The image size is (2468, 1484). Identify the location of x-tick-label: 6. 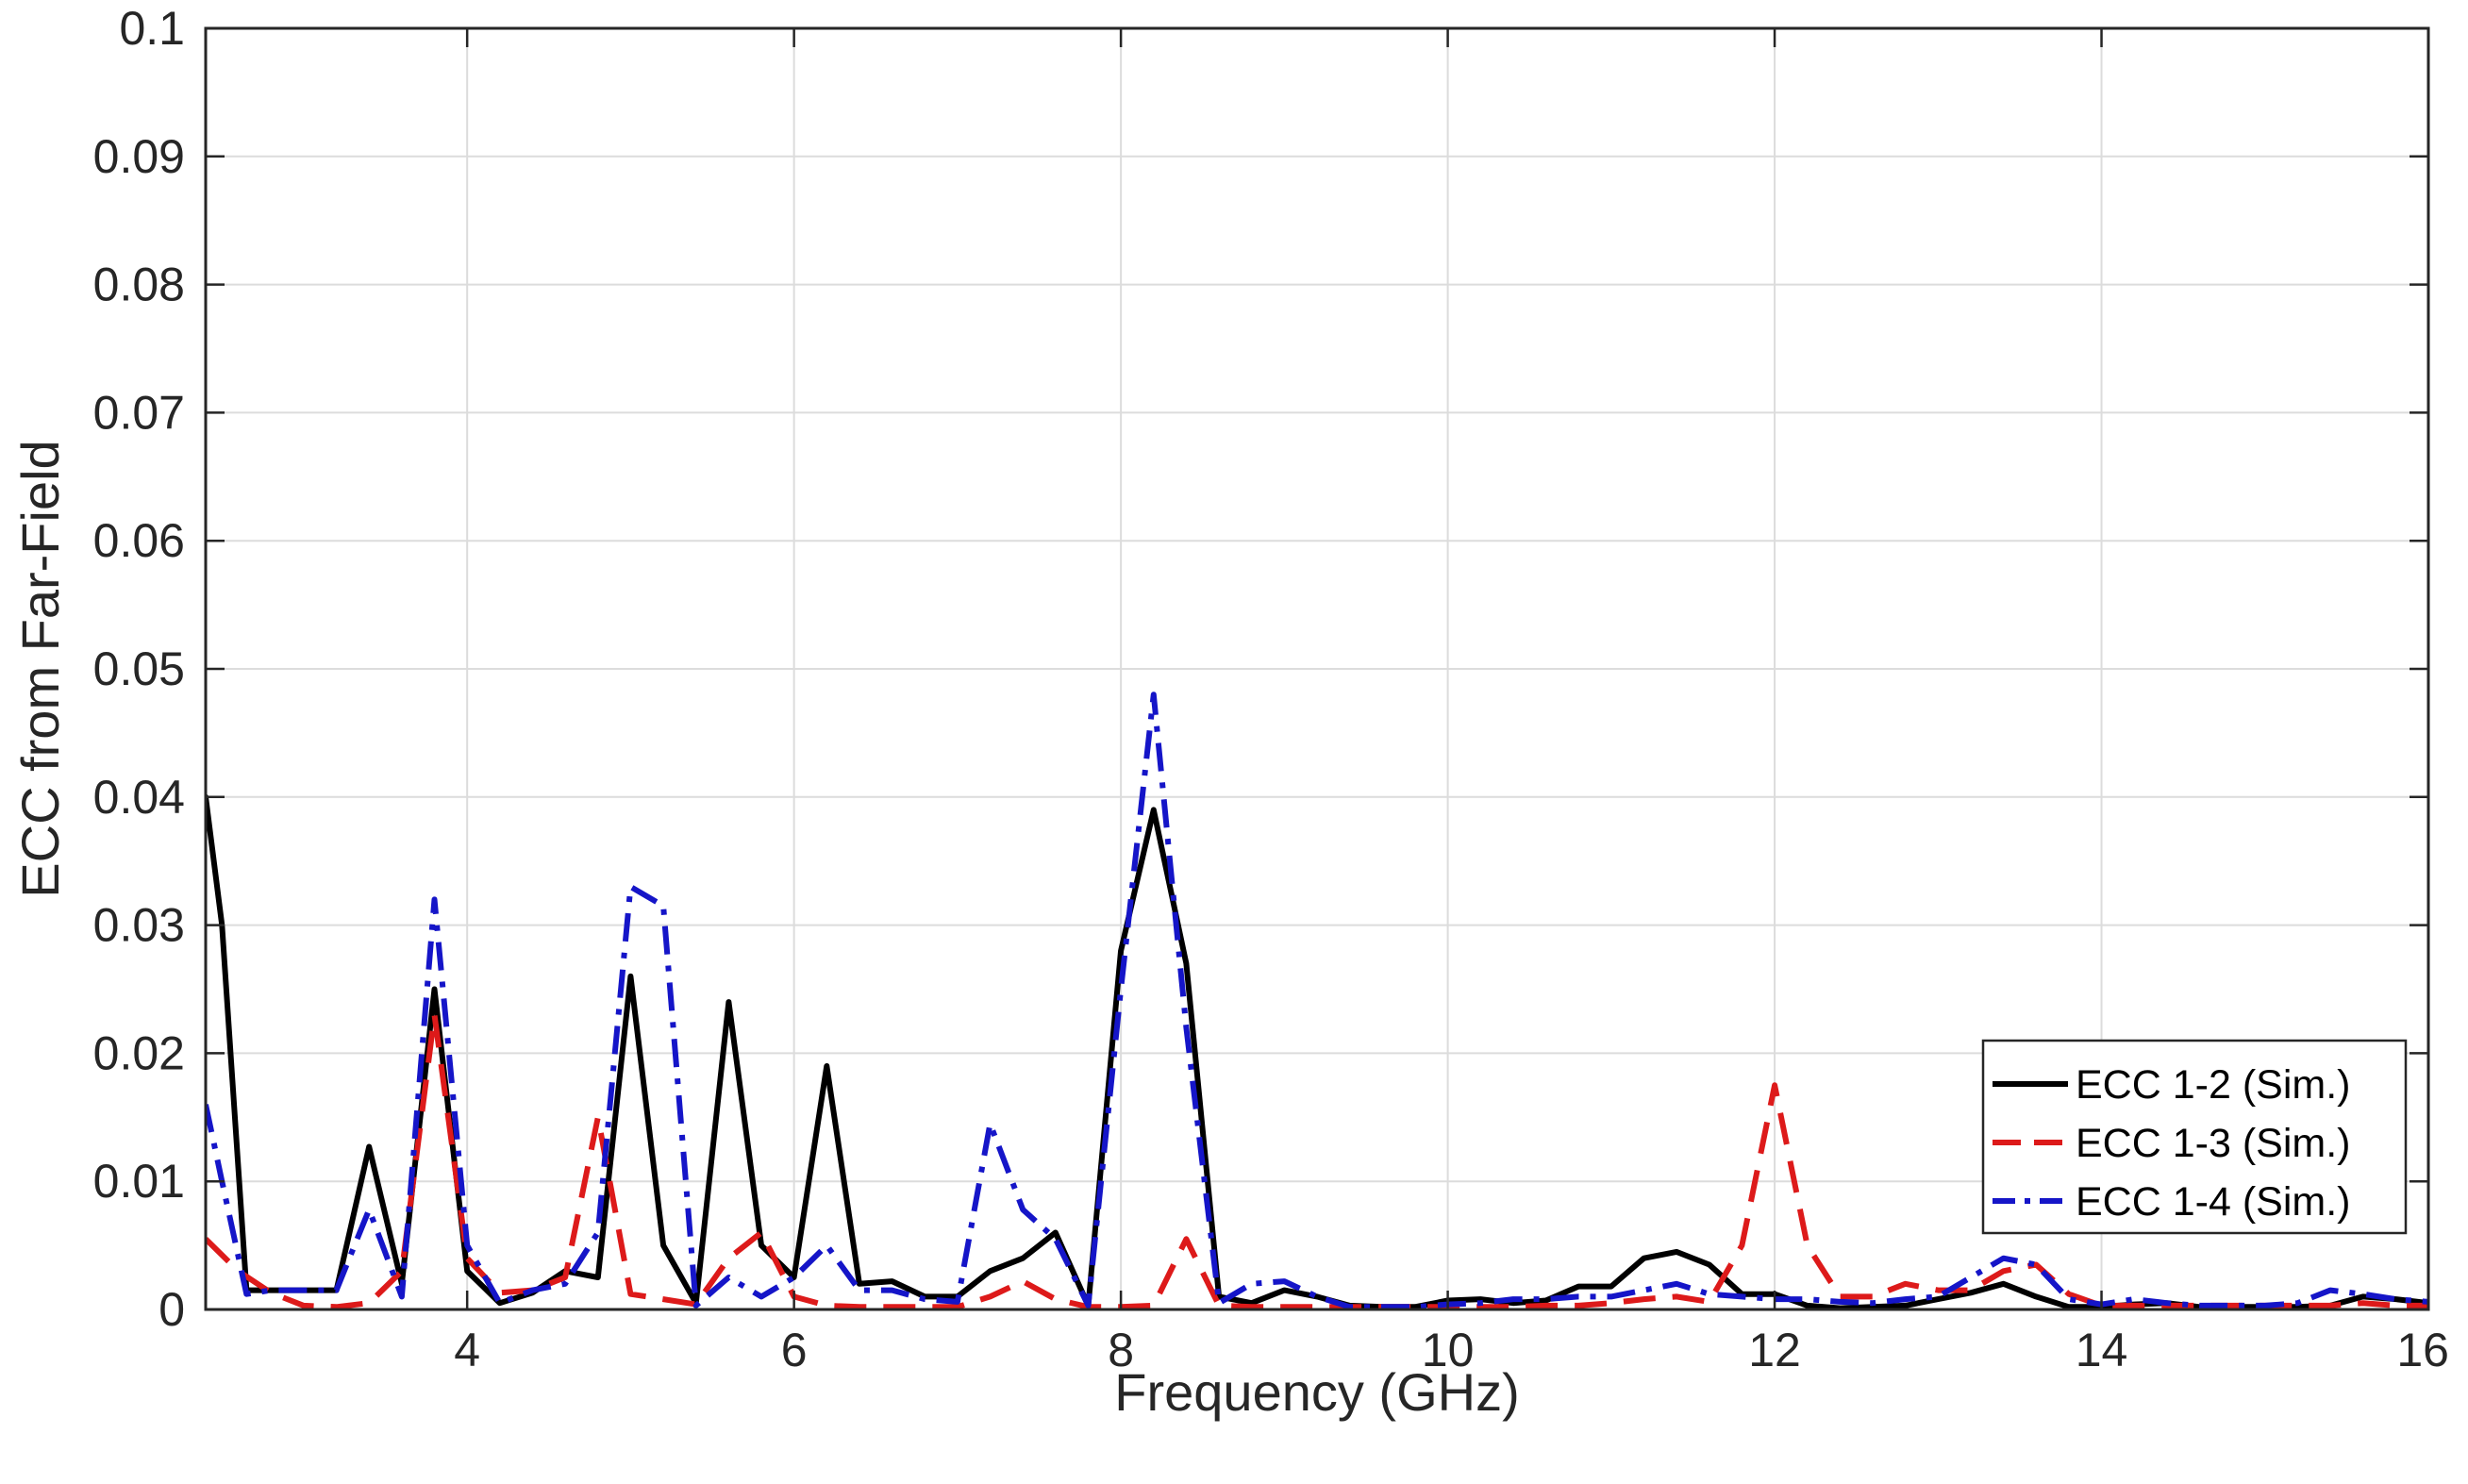
(794, 1350).